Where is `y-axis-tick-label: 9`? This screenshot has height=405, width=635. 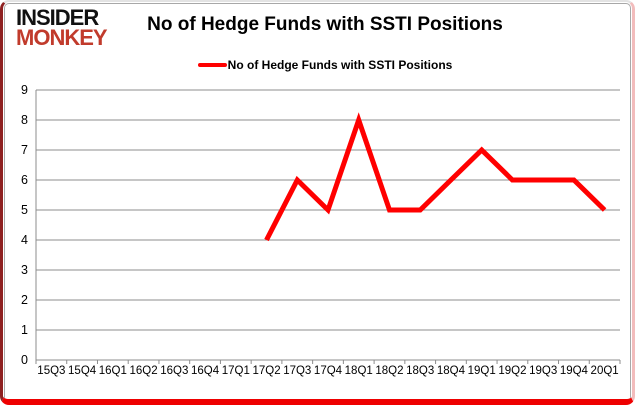
y-axis-tick-label: 9 is located at coordinates (24, 90).